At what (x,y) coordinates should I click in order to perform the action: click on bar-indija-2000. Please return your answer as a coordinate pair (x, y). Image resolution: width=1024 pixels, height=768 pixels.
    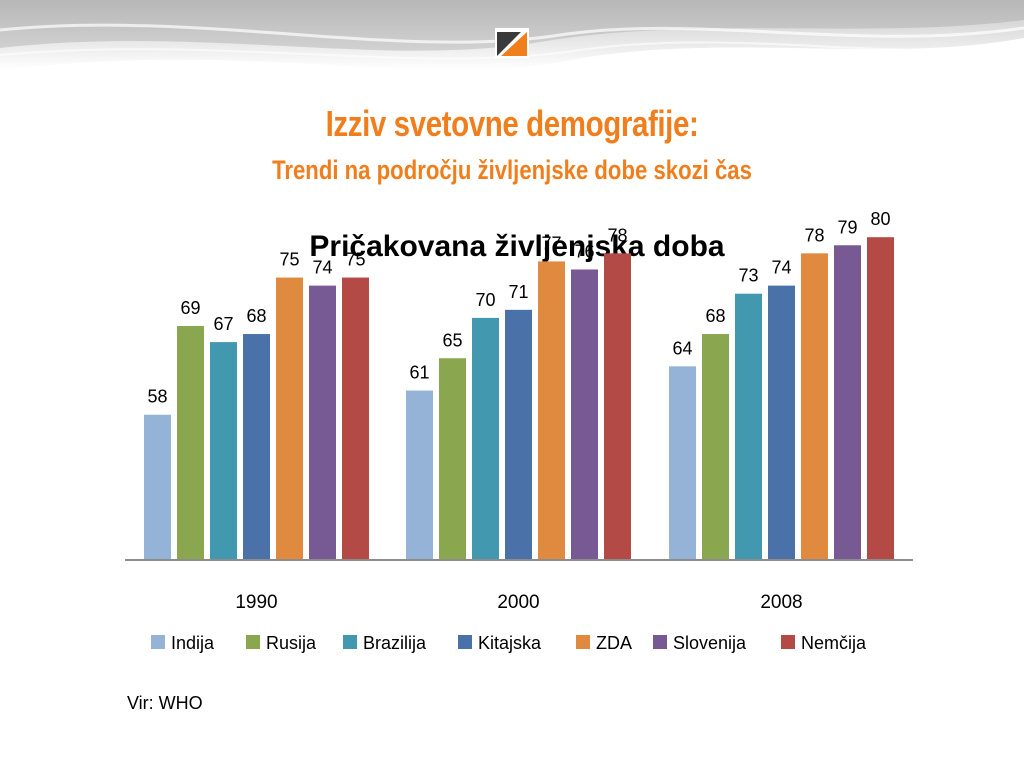
    Looking at the image, I should click on (419, 475).